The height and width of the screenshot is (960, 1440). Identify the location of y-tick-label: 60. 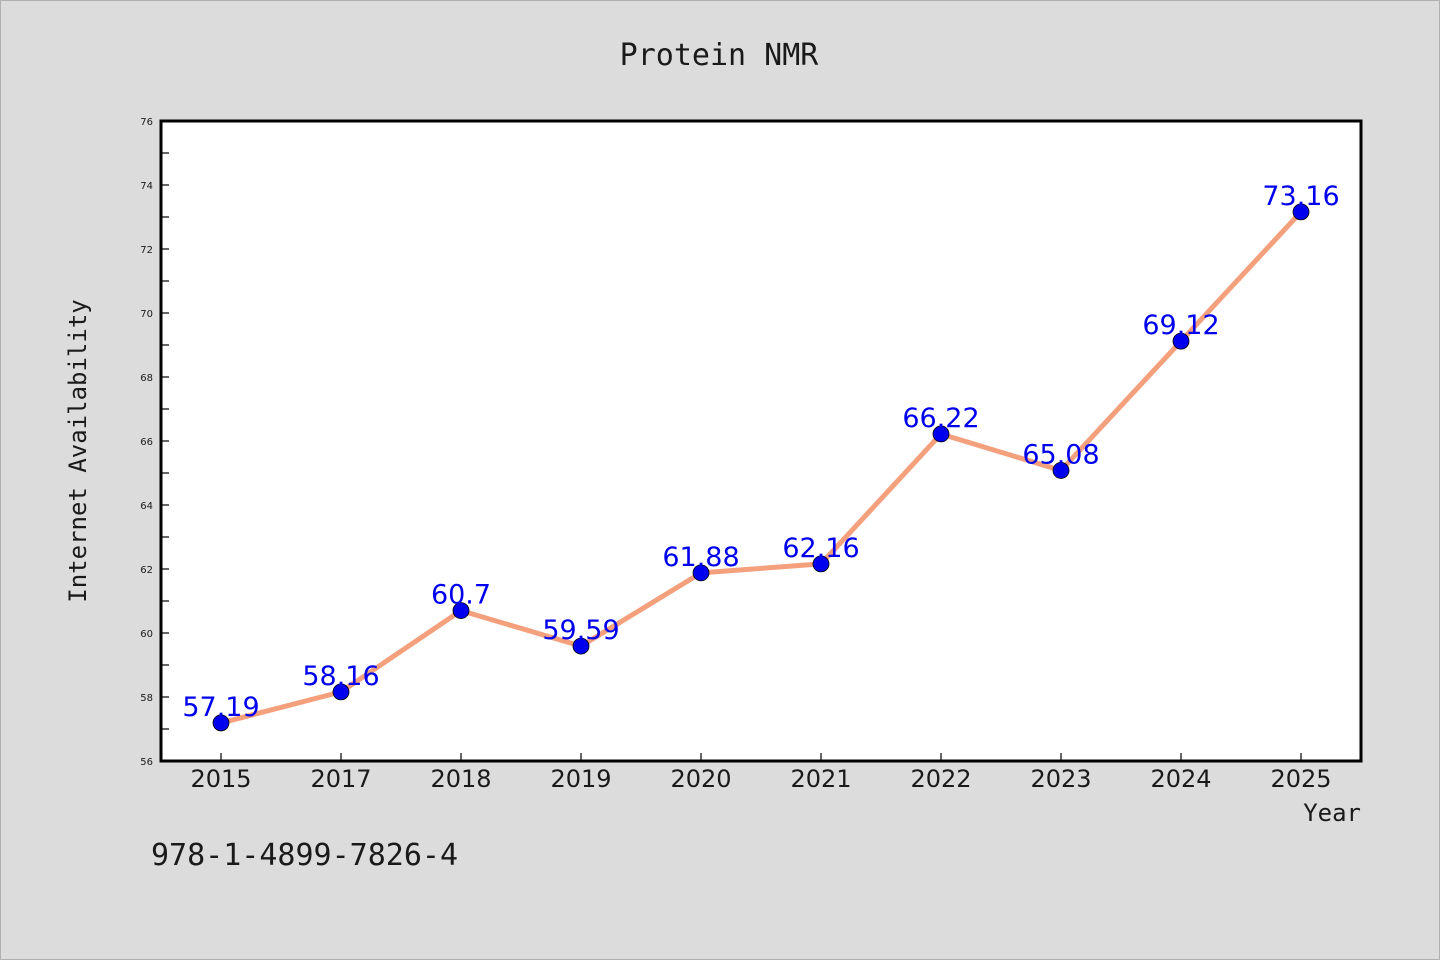
(146, 634).